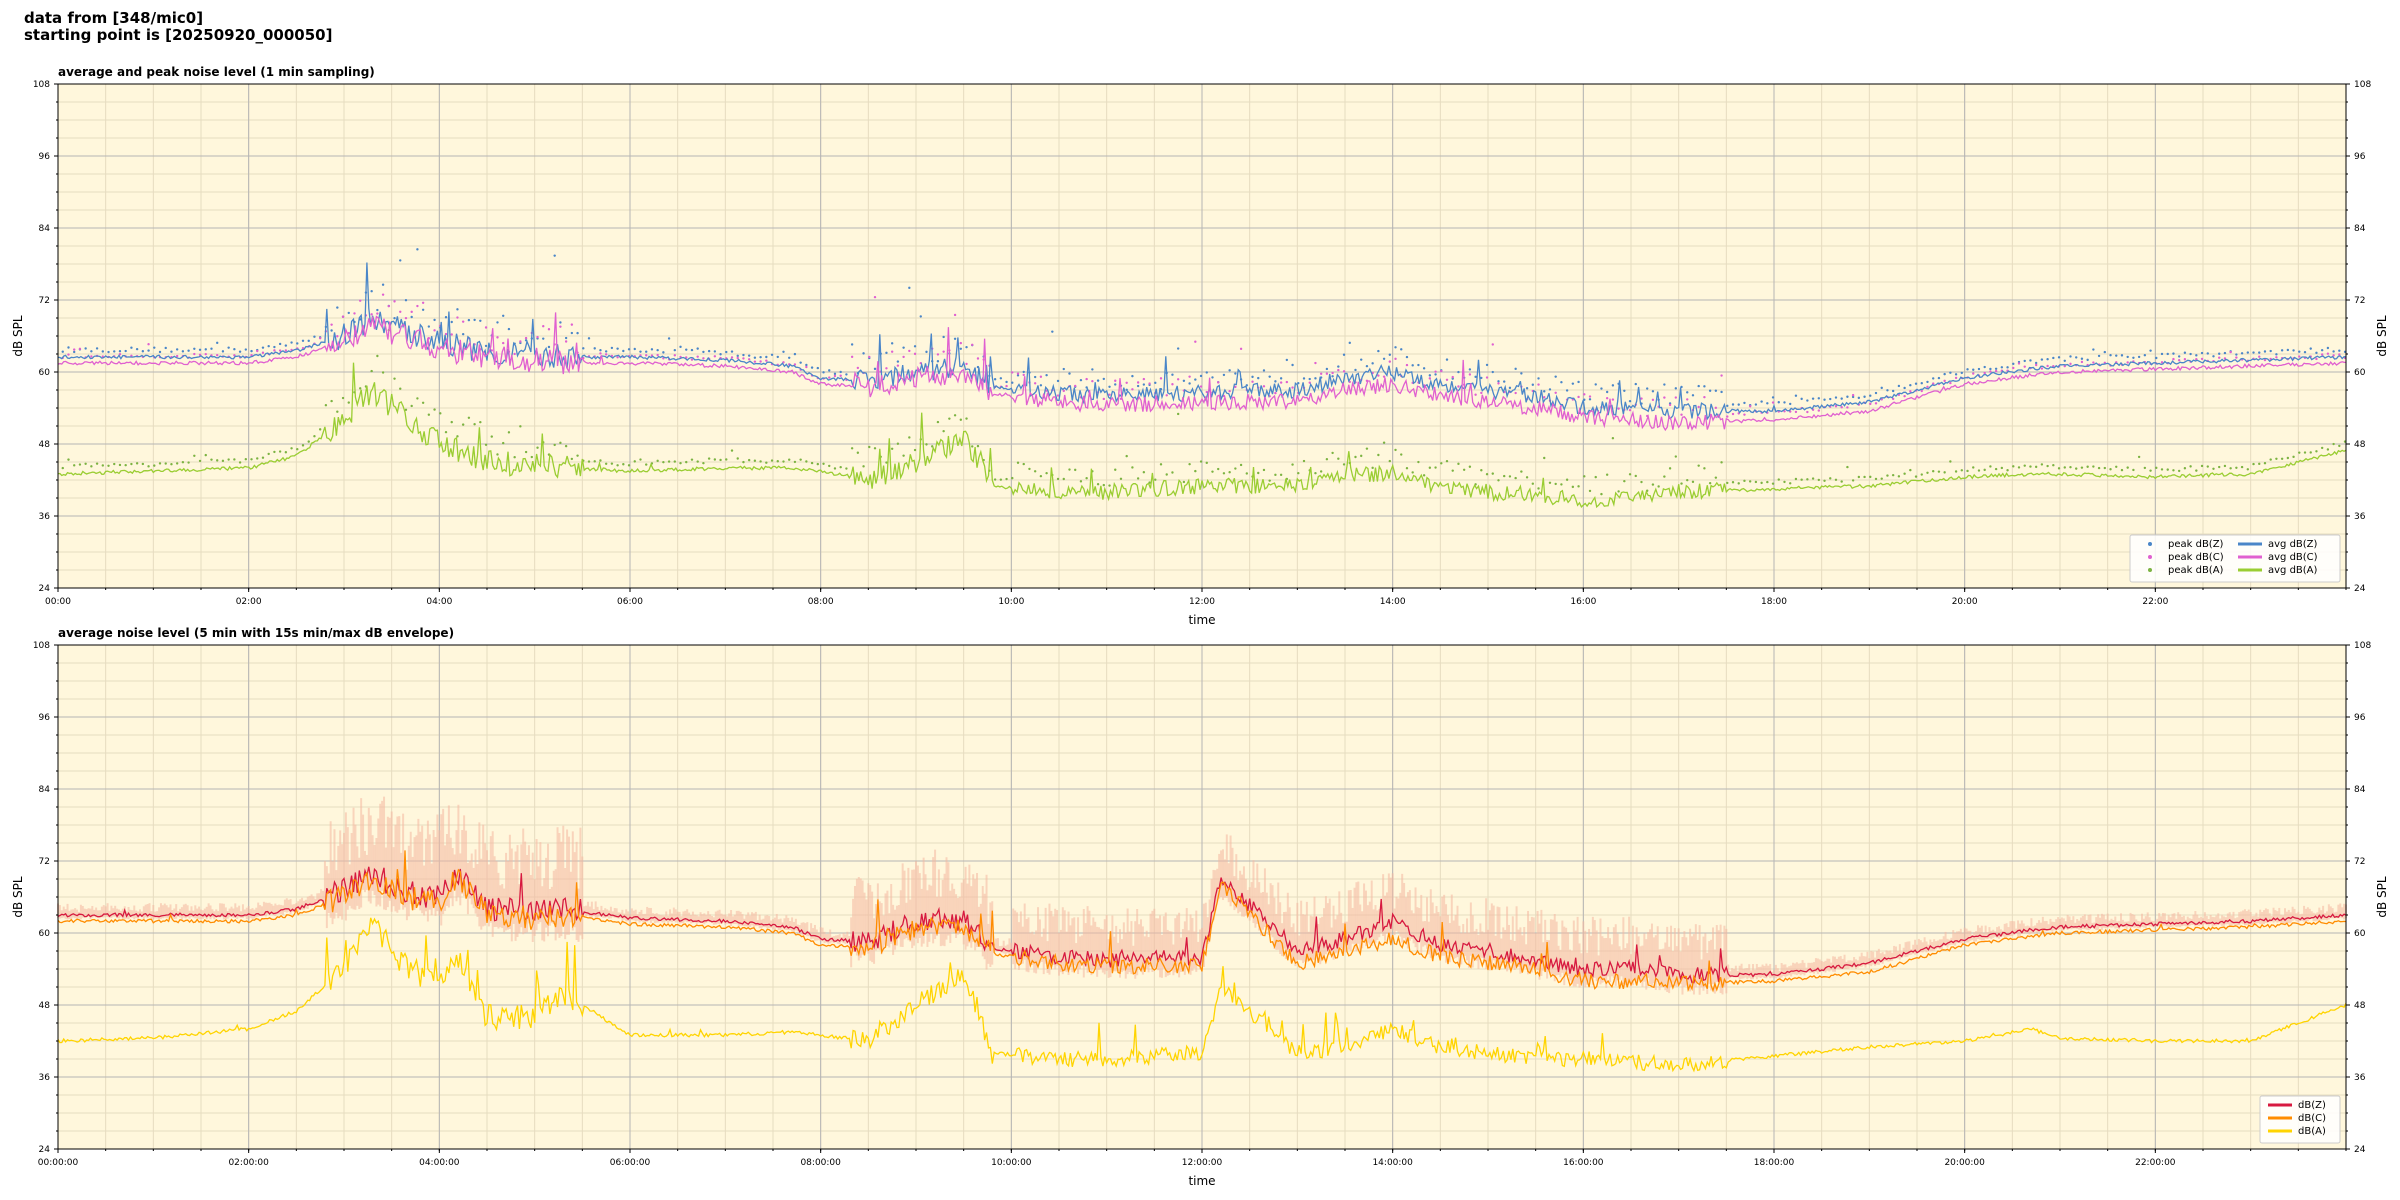 This screenshot has height=1200, width=2400. I want to click on y-tick-label-right: 96, so click(2360, 718).